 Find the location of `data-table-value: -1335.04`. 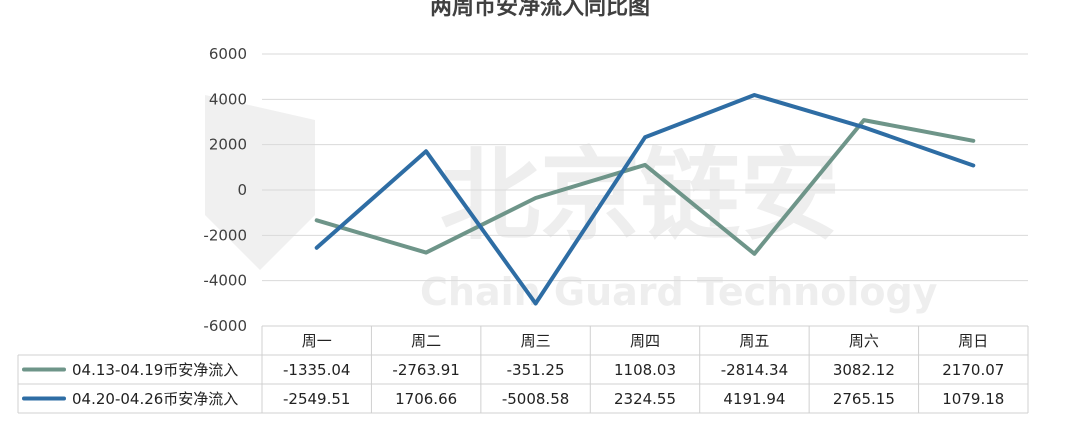

data-table-value: -1335.04 is located at coordinates (316, 370).